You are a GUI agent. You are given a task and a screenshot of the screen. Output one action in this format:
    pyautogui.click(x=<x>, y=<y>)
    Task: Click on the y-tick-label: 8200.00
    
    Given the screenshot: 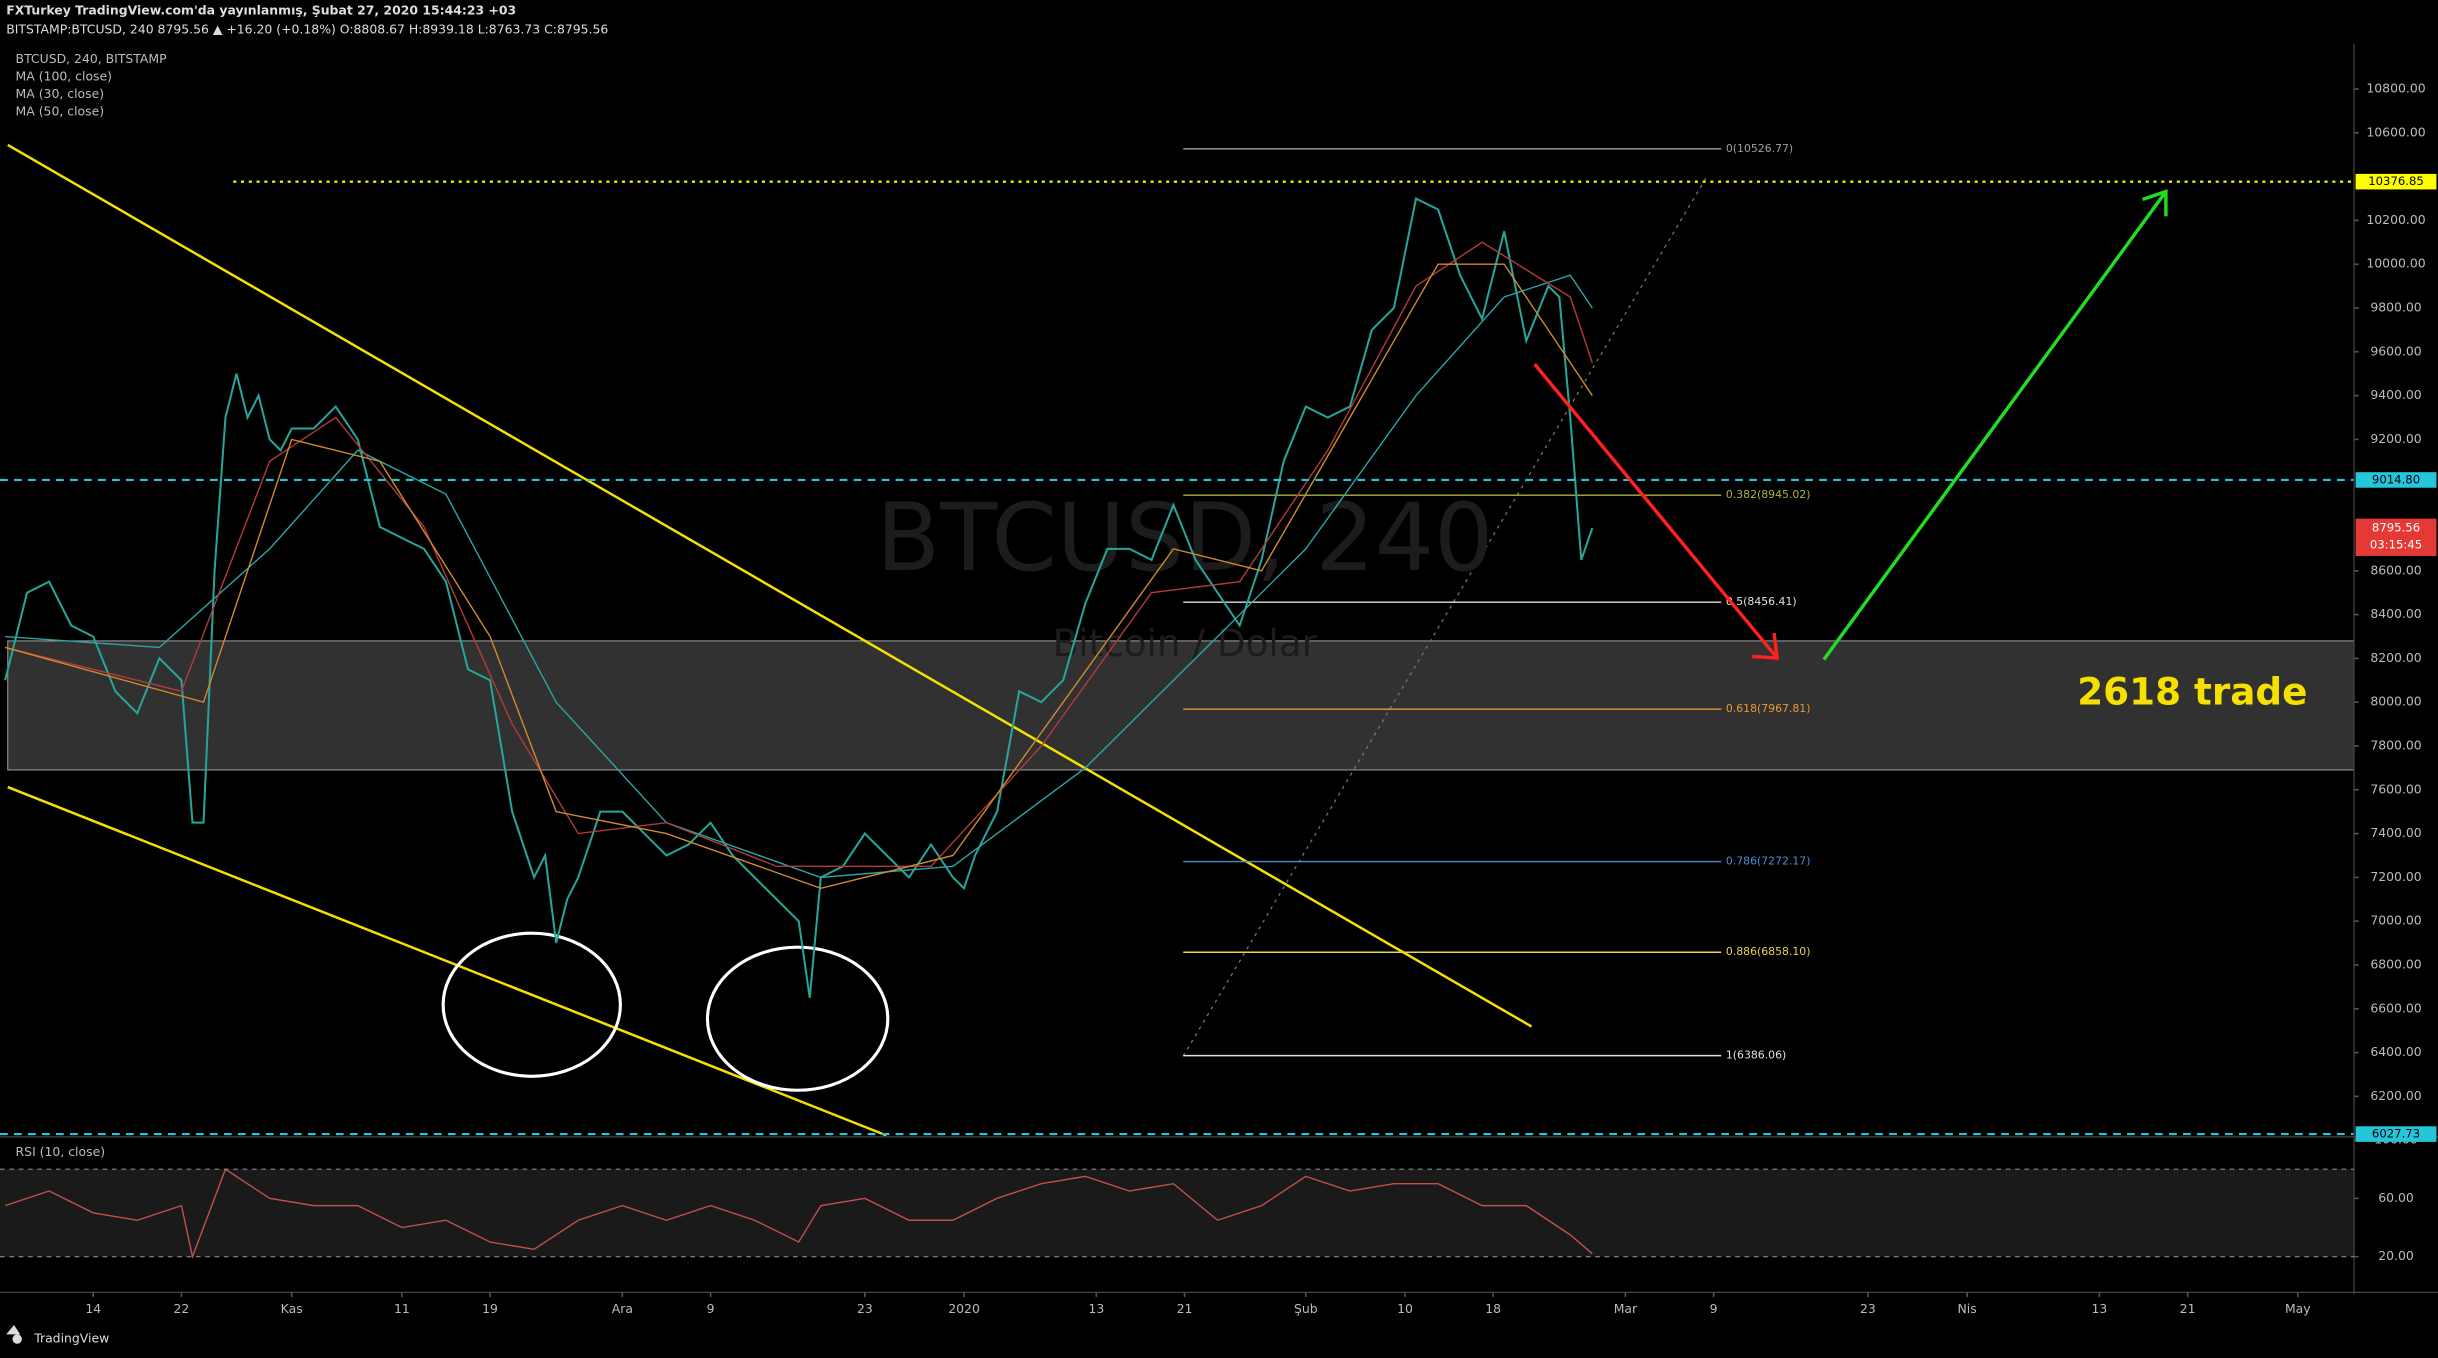 What is the action you would take?
    pyautogui.click(x=2395, y=657)
    